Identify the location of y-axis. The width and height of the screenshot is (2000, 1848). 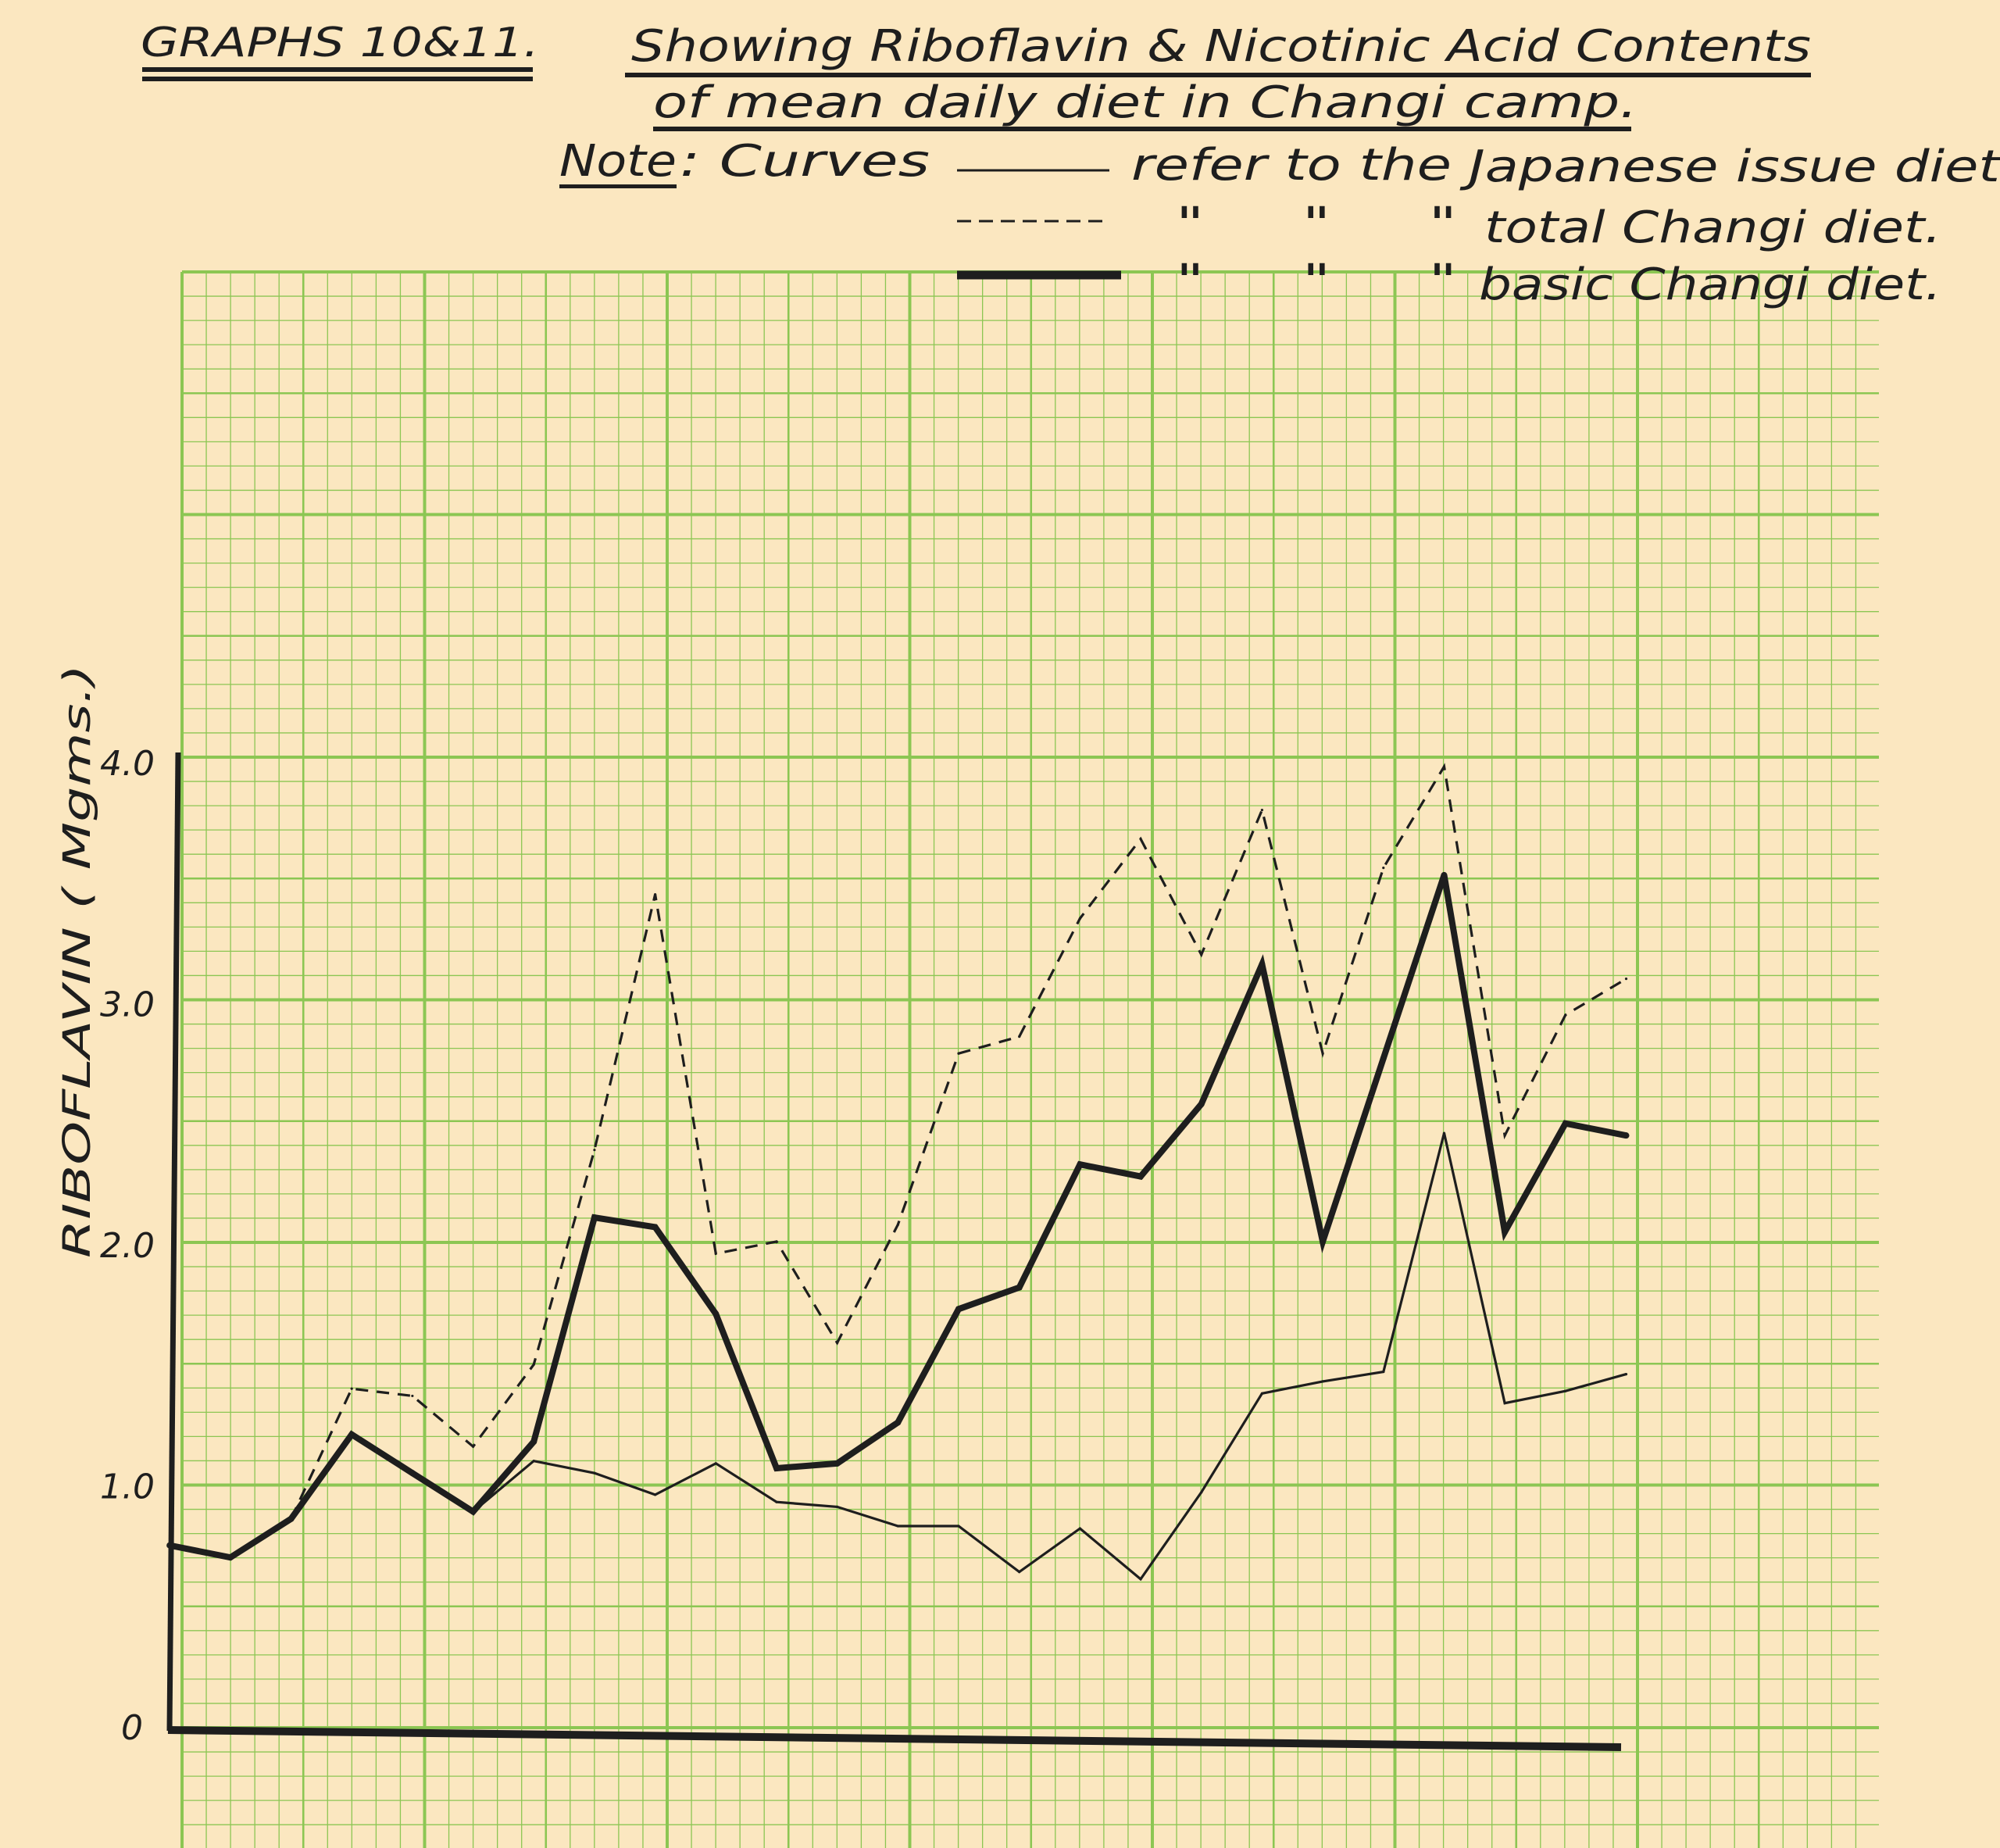
(173, 1242).